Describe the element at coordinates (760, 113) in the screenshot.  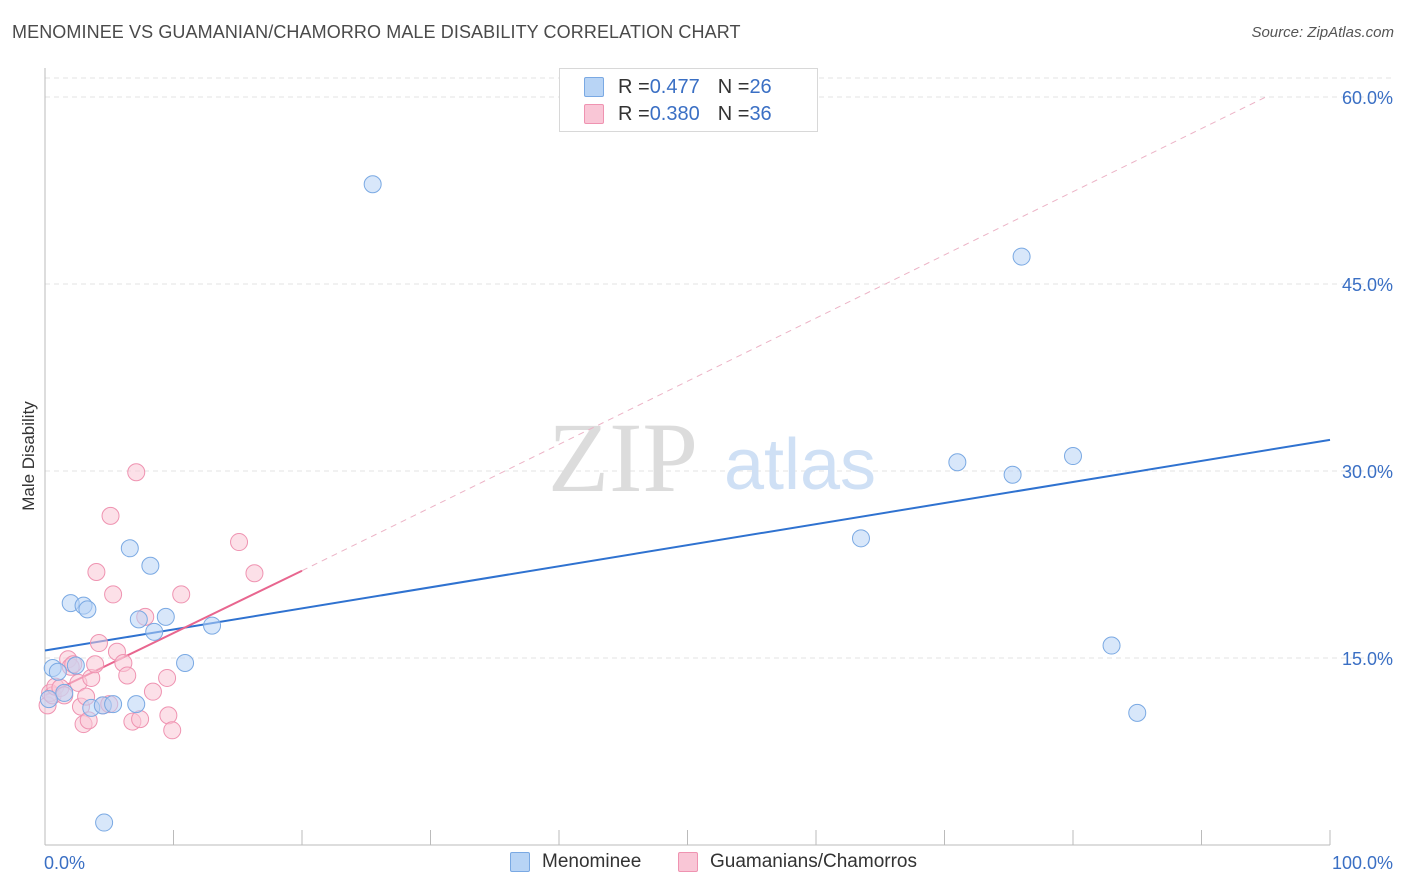
I see `legend-n-value: 36` at that location.